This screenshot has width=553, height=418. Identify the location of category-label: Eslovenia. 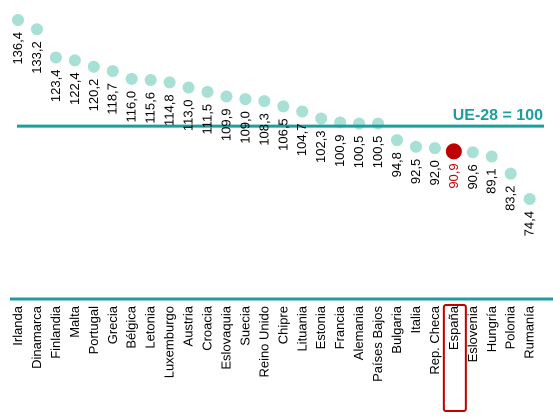
(472, 333).